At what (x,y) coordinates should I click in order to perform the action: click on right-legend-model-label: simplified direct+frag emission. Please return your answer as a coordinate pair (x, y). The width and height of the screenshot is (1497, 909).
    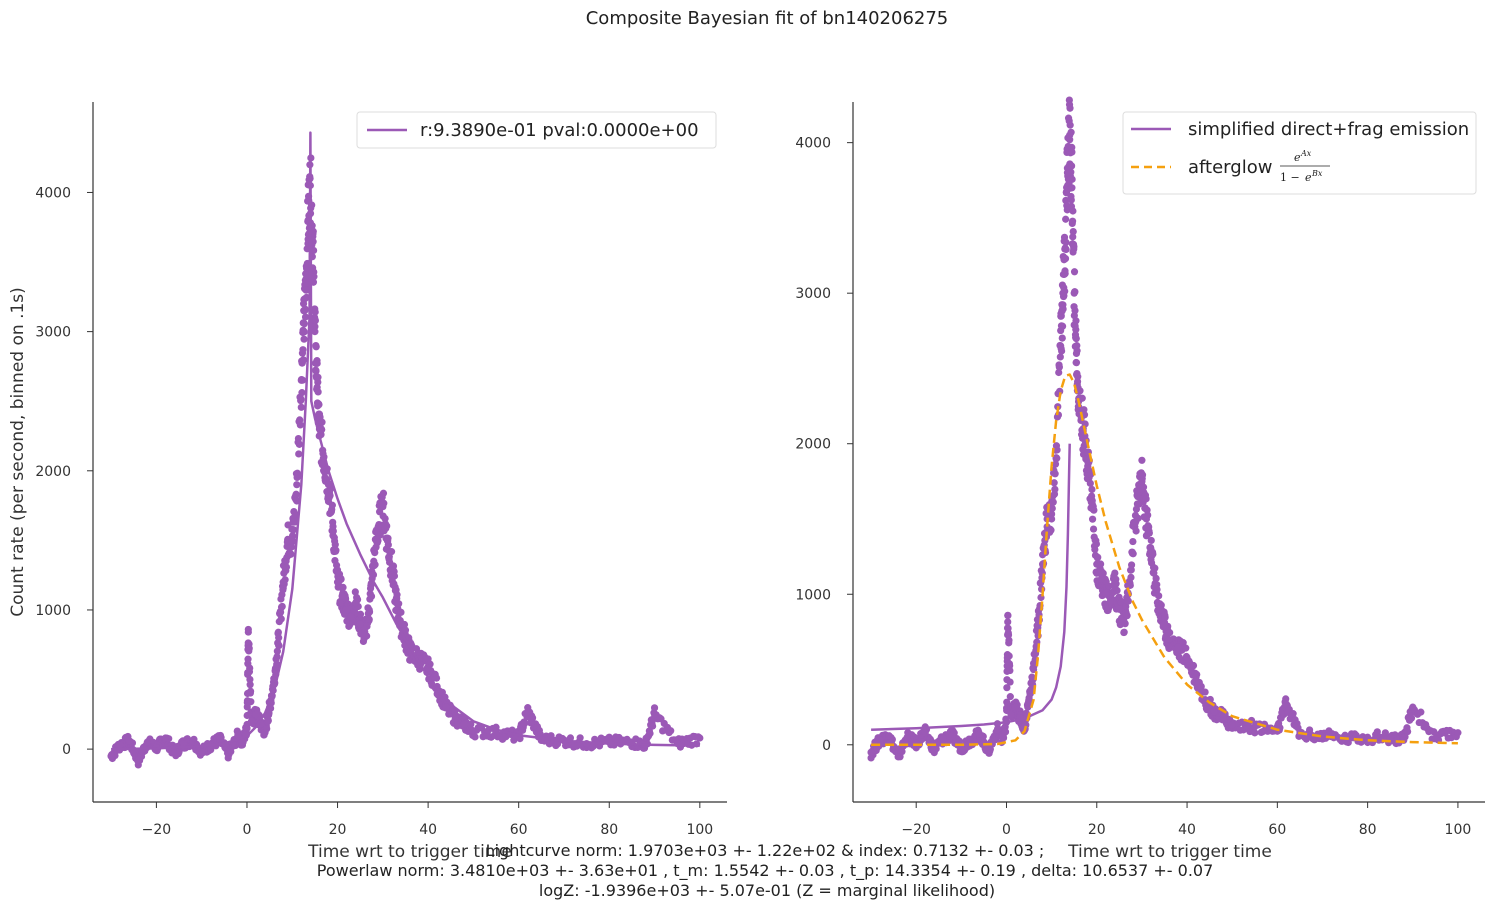
    Looking at the image, I should click on (1328, 129).